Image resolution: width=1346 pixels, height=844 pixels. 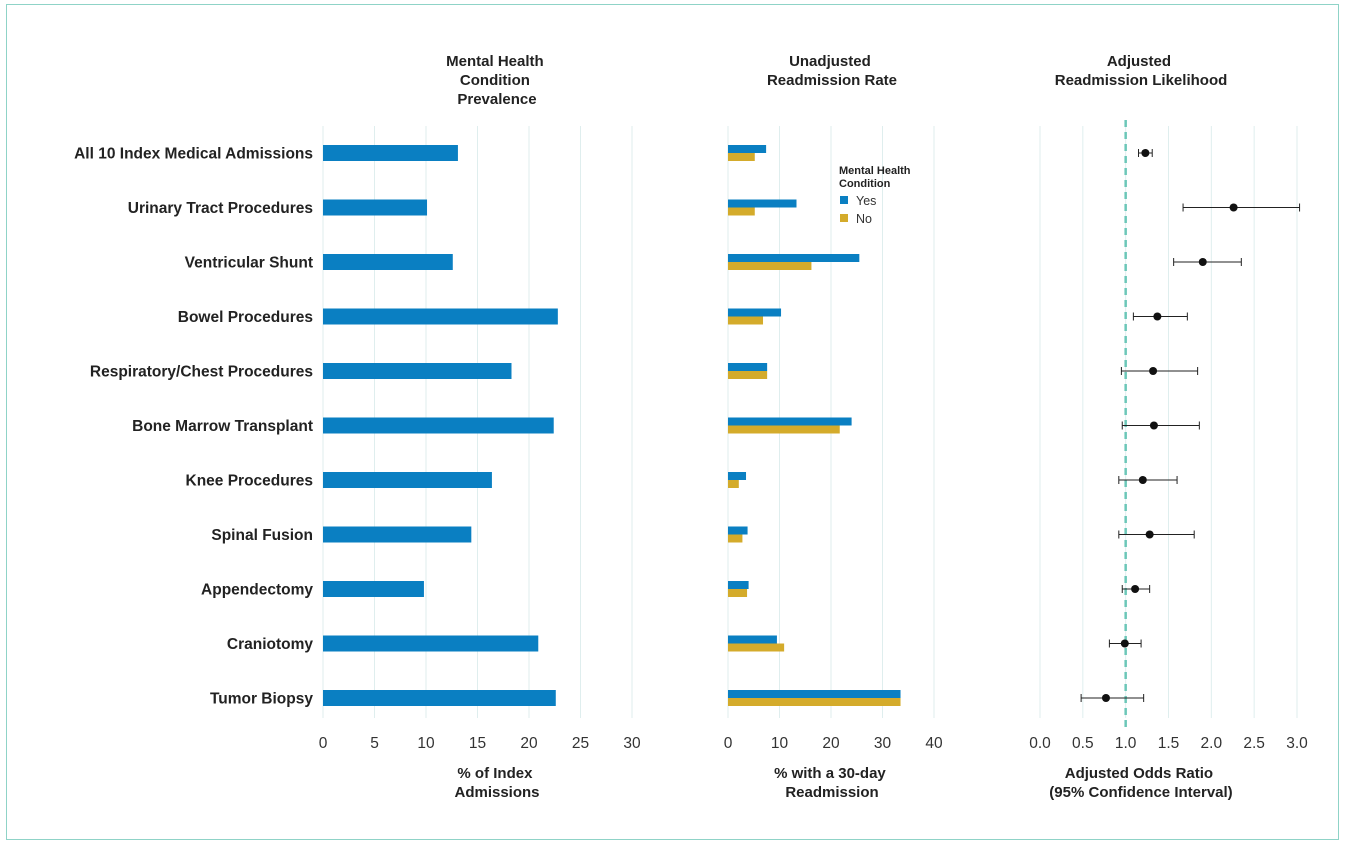 I want to click on tick-label-p1-6: 30, so click(x=632, y=743).